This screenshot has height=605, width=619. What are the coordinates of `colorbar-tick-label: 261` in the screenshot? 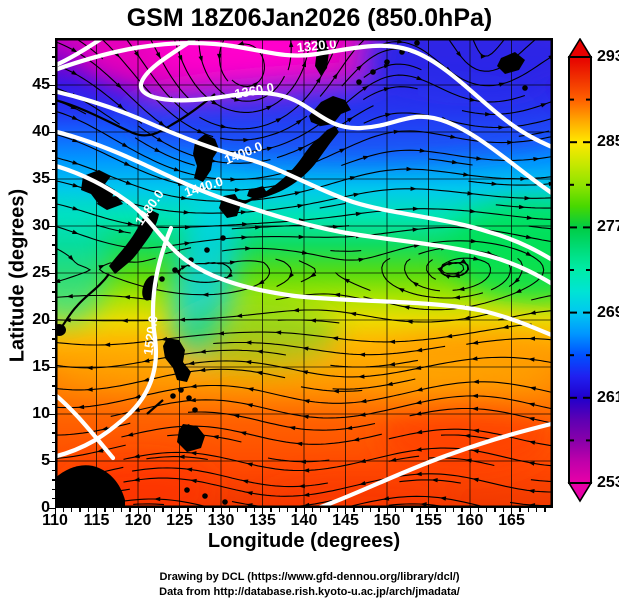 It's located at (608, 397).